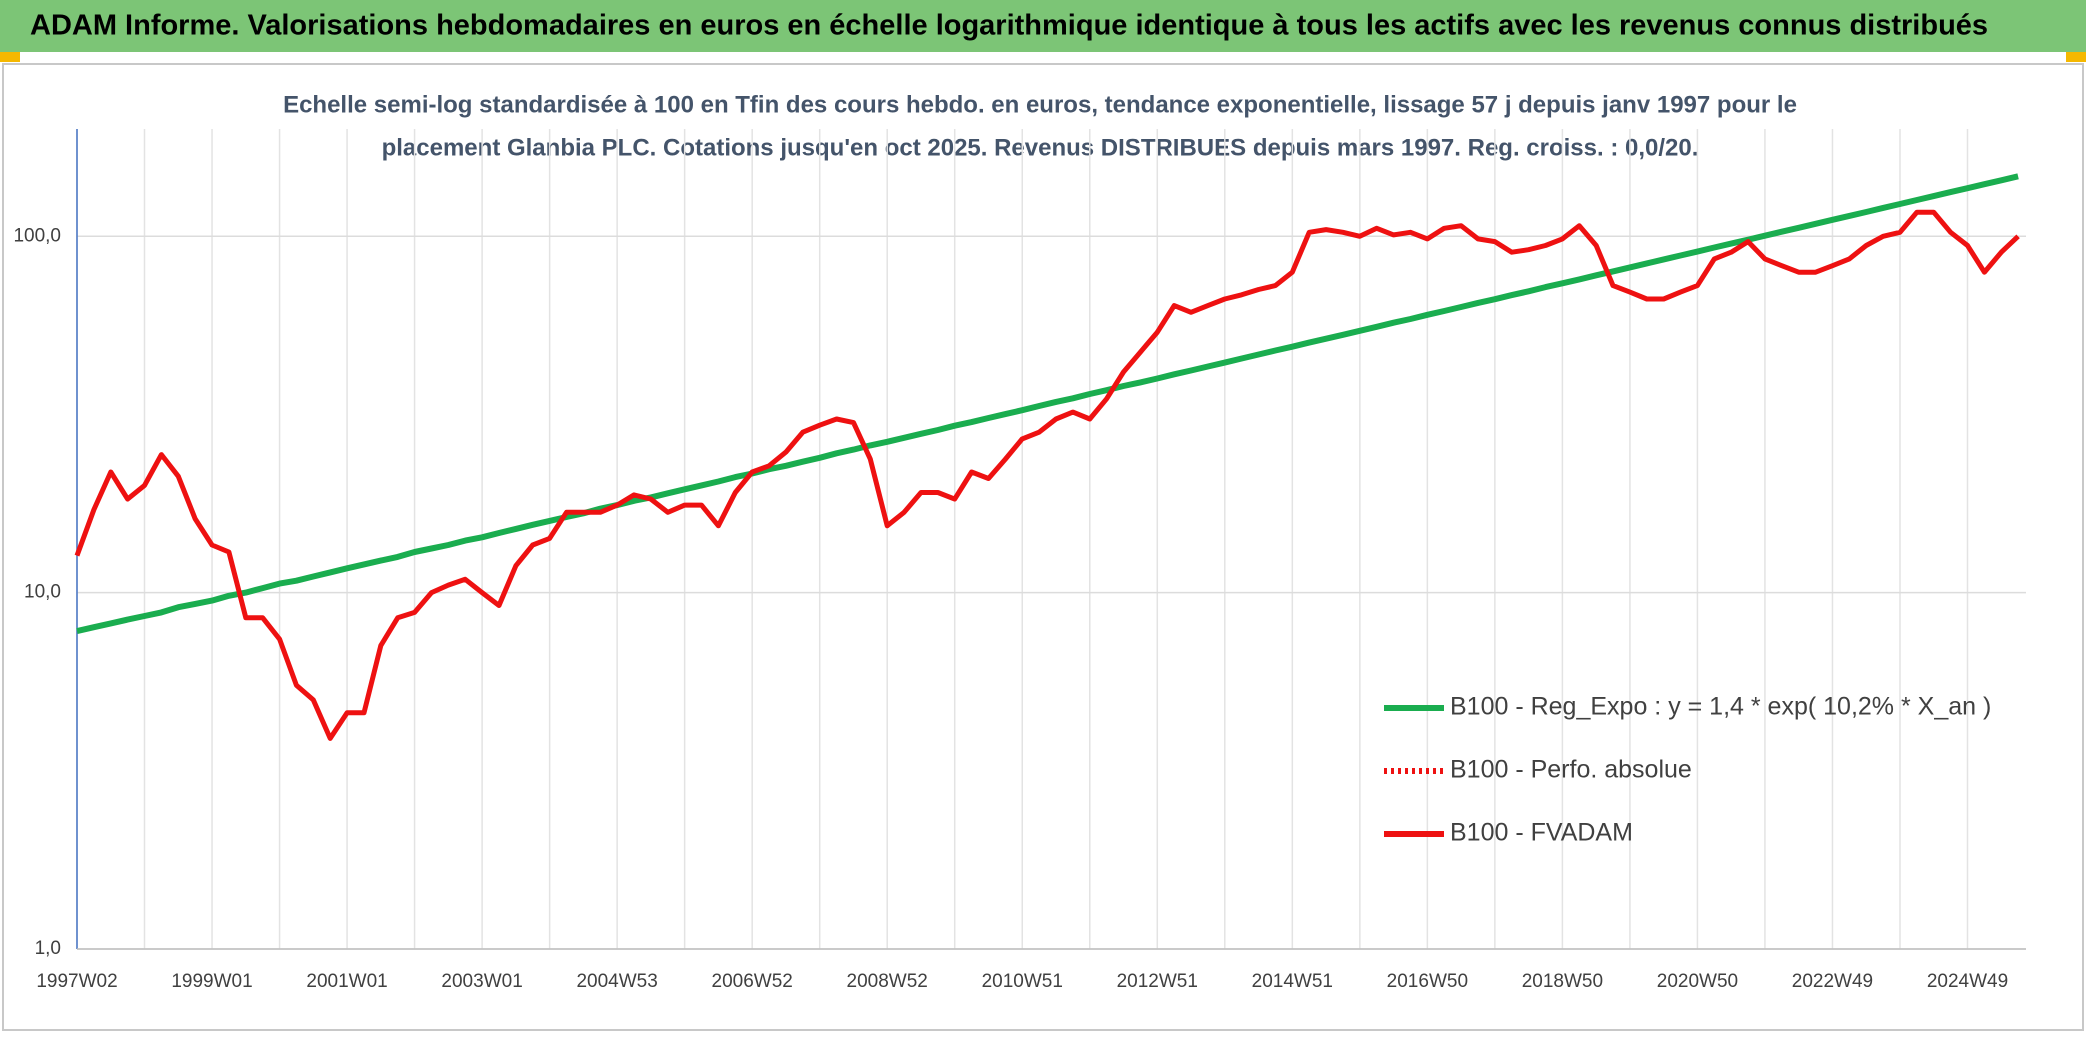  I want to click on x-tick-label: 2010W51, so click(1022, 981).